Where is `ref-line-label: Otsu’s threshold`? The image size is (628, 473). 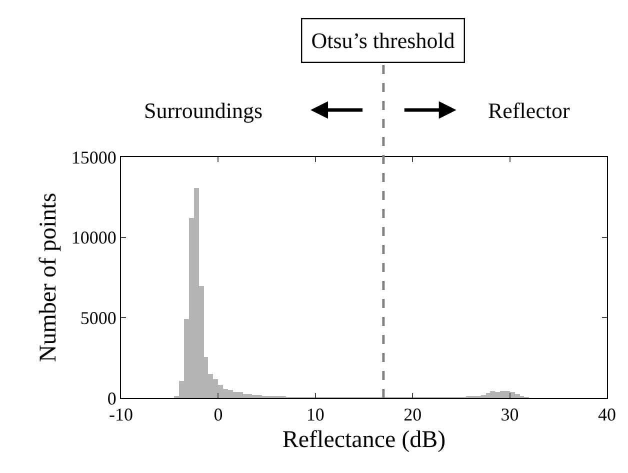
ref-line-label: Otsu’s threshold is located at coordinates (383, 41).